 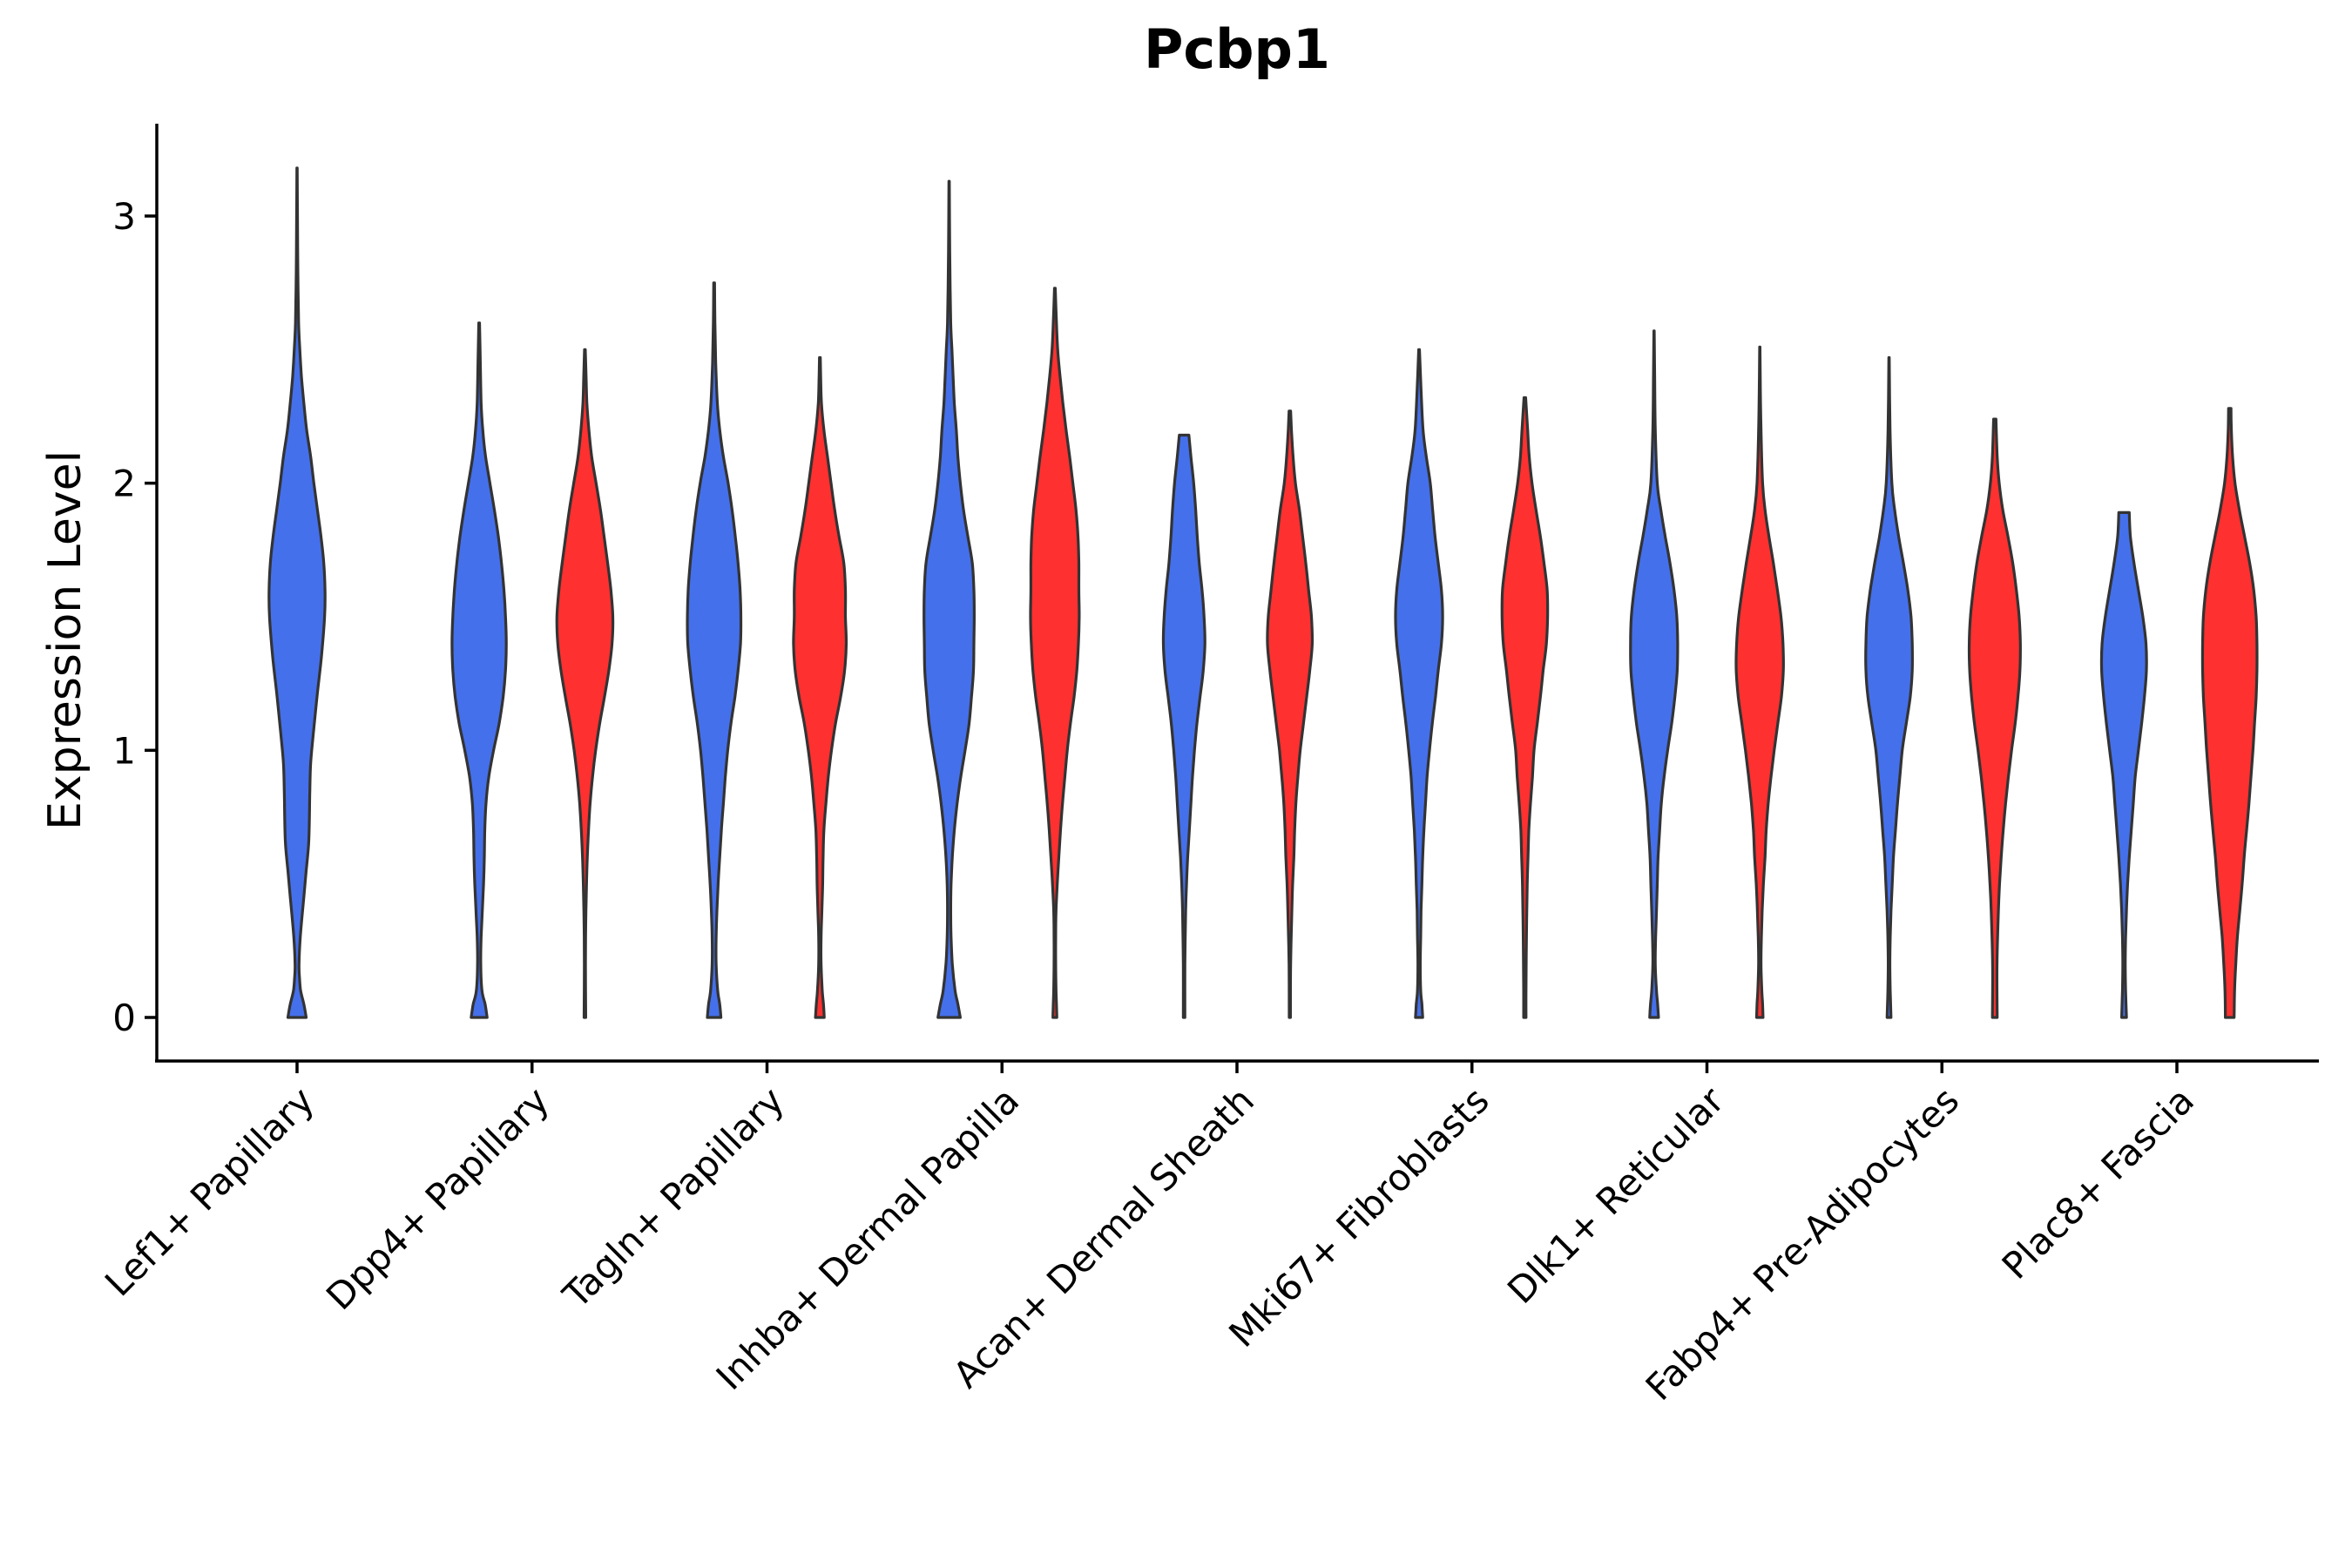 I want to click on x-tick-label: Tagln+ Papillary, so click(x=673, y=1197).